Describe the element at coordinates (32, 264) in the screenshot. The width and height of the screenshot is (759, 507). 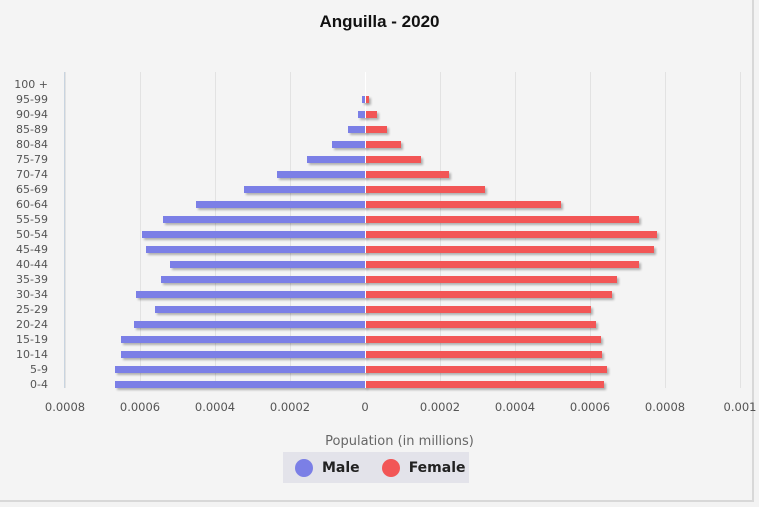
I see `y-tick-label: 40-44` at that location.